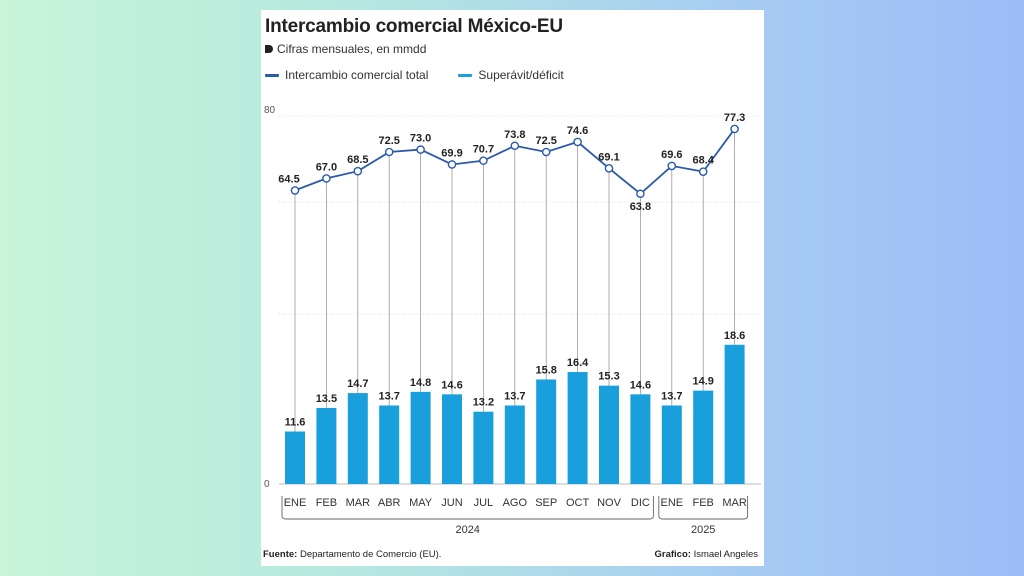  I want to click on bar-value-label: 11.6, so click(295, 423).